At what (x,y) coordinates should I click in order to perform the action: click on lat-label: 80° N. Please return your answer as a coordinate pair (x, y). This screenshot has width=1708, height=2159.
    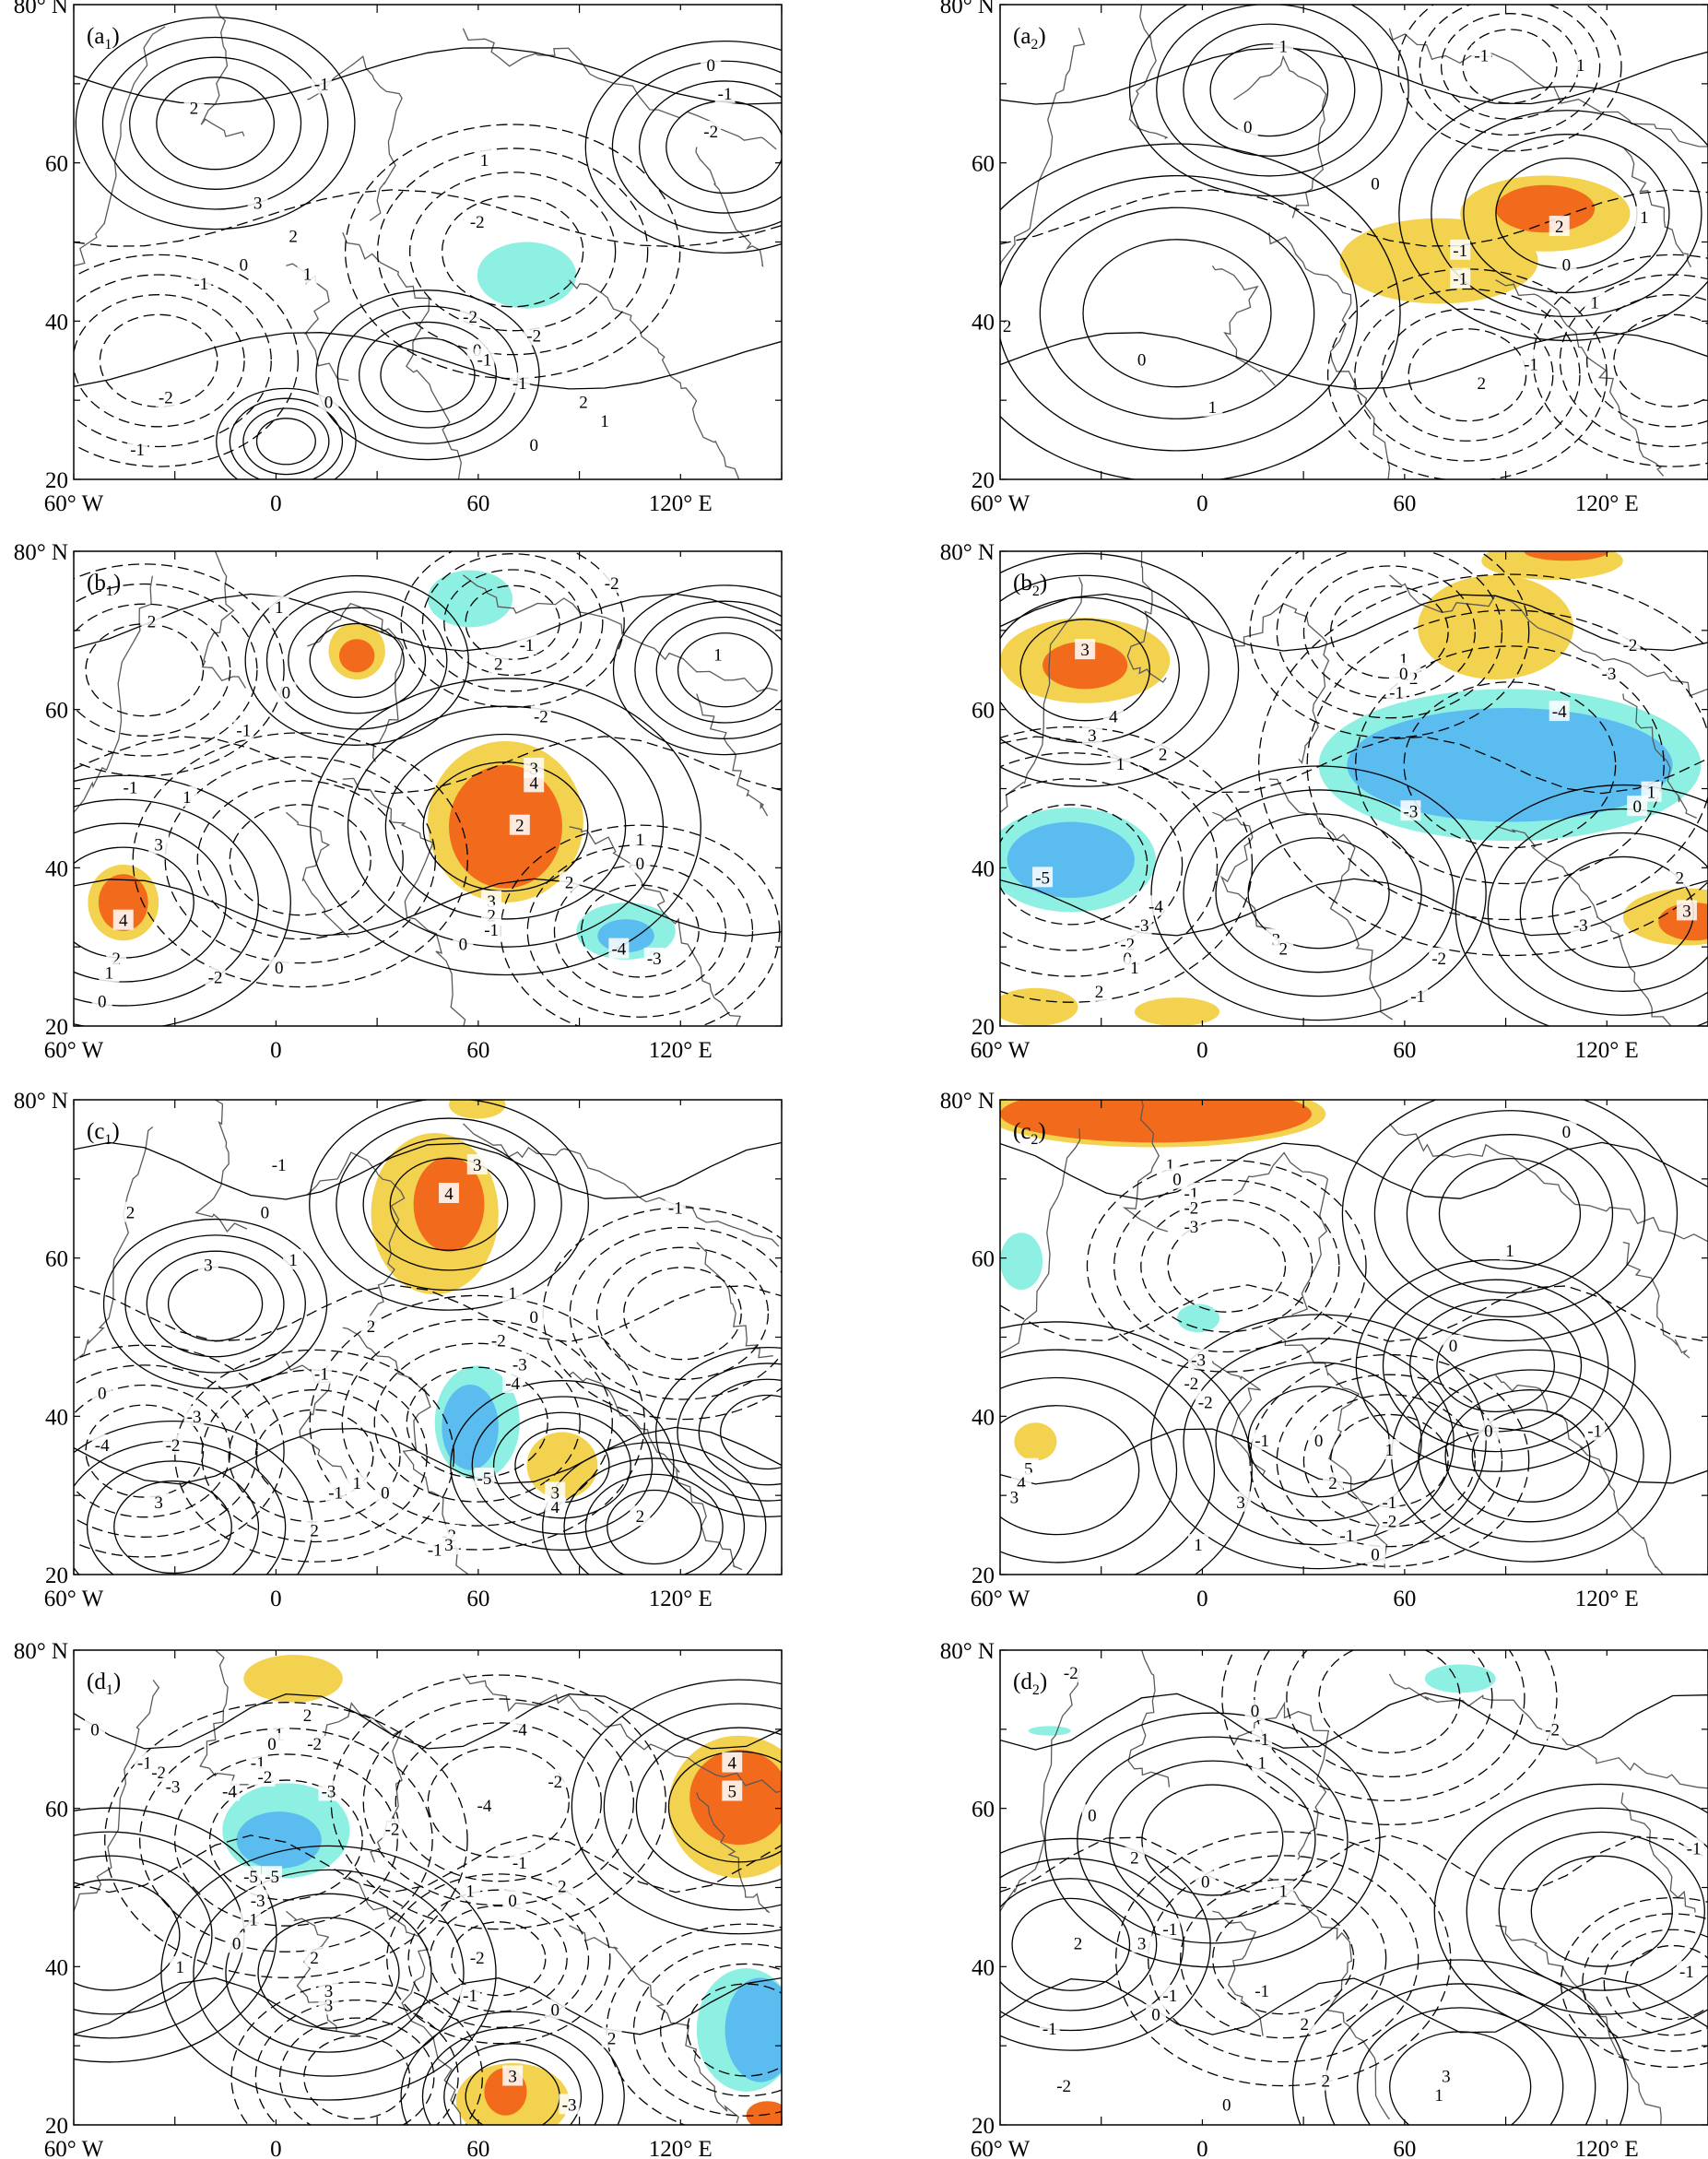
    Looking at the image, I should click on (967, 1651).